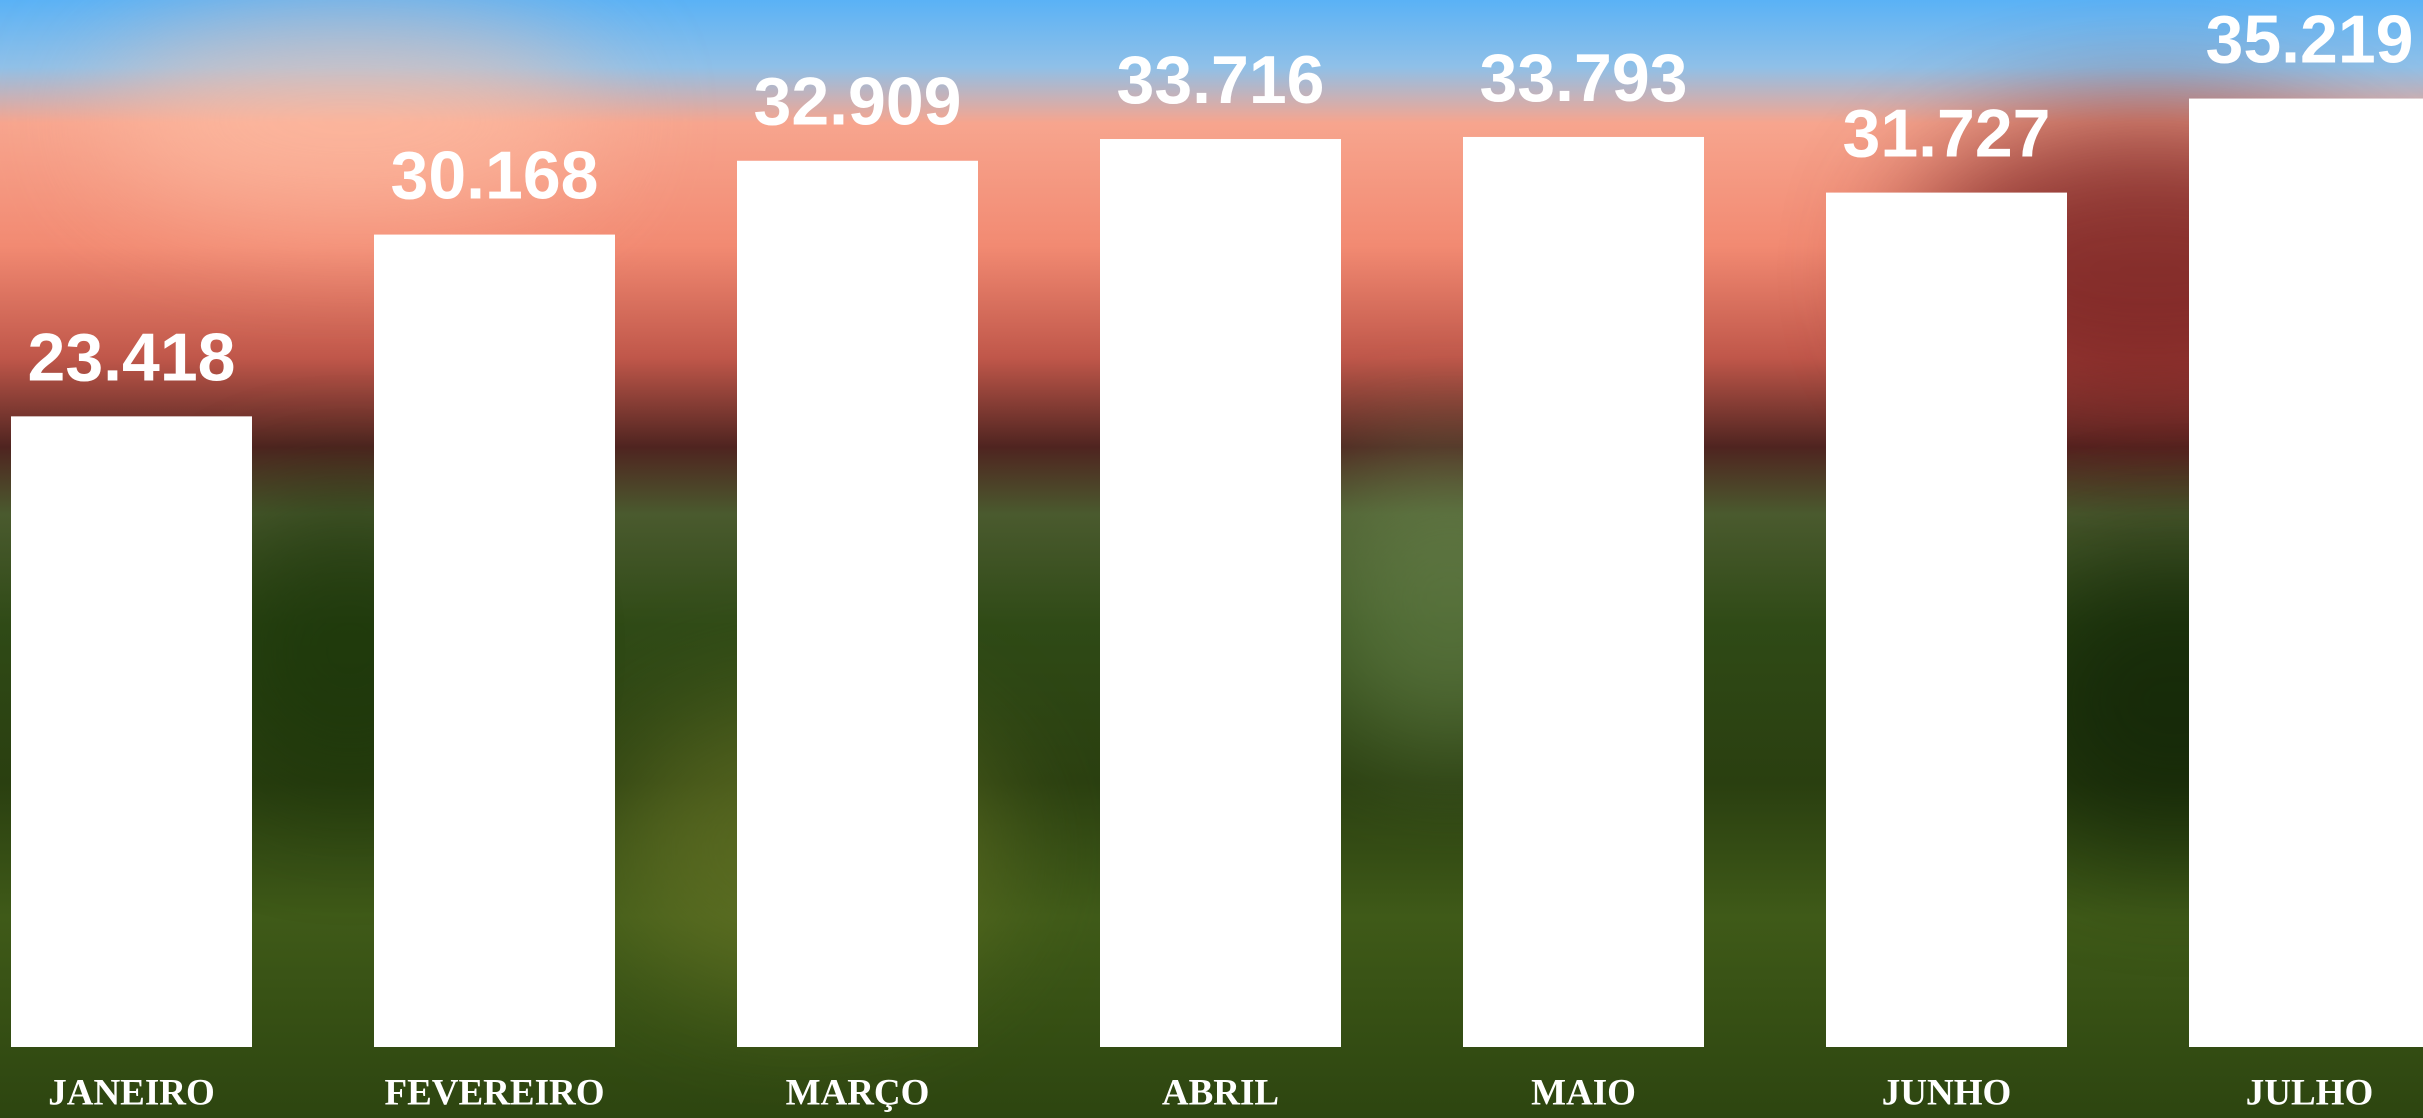 The height and width of the screenshot is (1118, 2423). I want to click on value-label: 31.727, so click(1947, 134).